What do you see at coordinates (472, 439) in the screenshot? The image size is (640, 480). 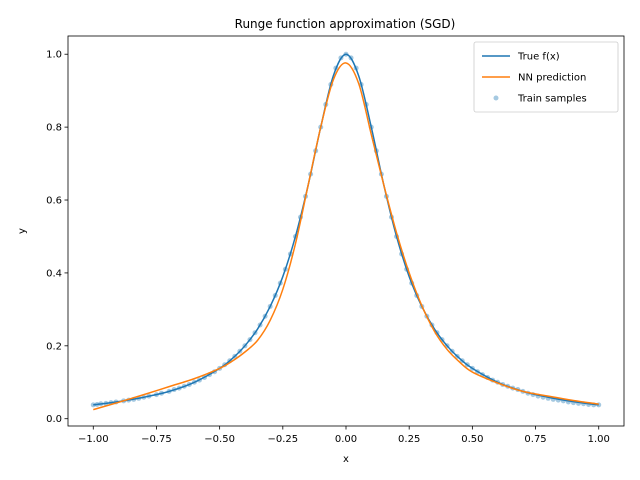 I see `x-tick-label: 0.50` at bounding box center [472, 439].